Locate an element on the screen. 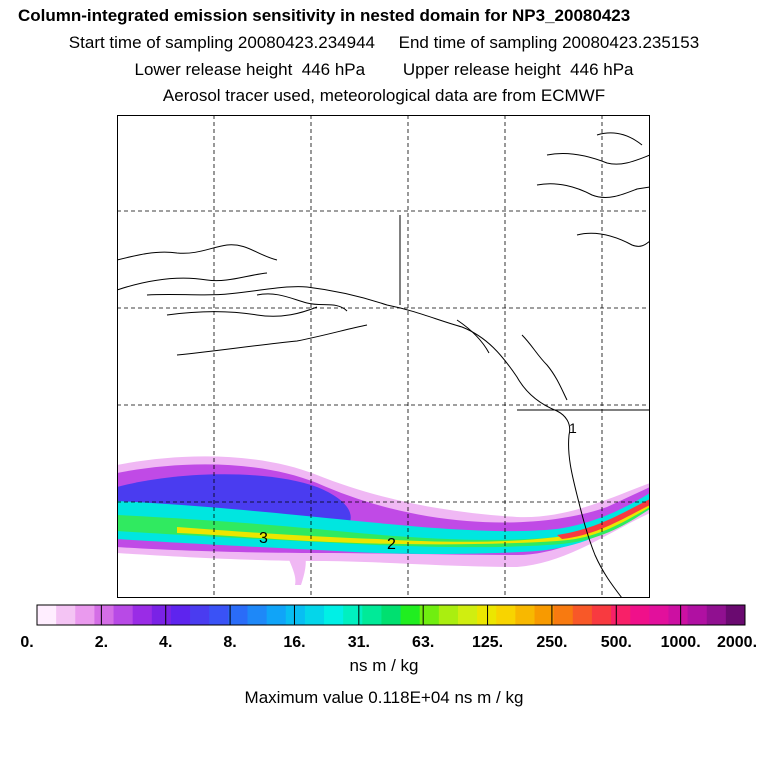  color-legend: 0. 2. 4. 8. 16. 31. 63. 125. 250. 500. 1000. 2000. is located at coordinates (388, 627).